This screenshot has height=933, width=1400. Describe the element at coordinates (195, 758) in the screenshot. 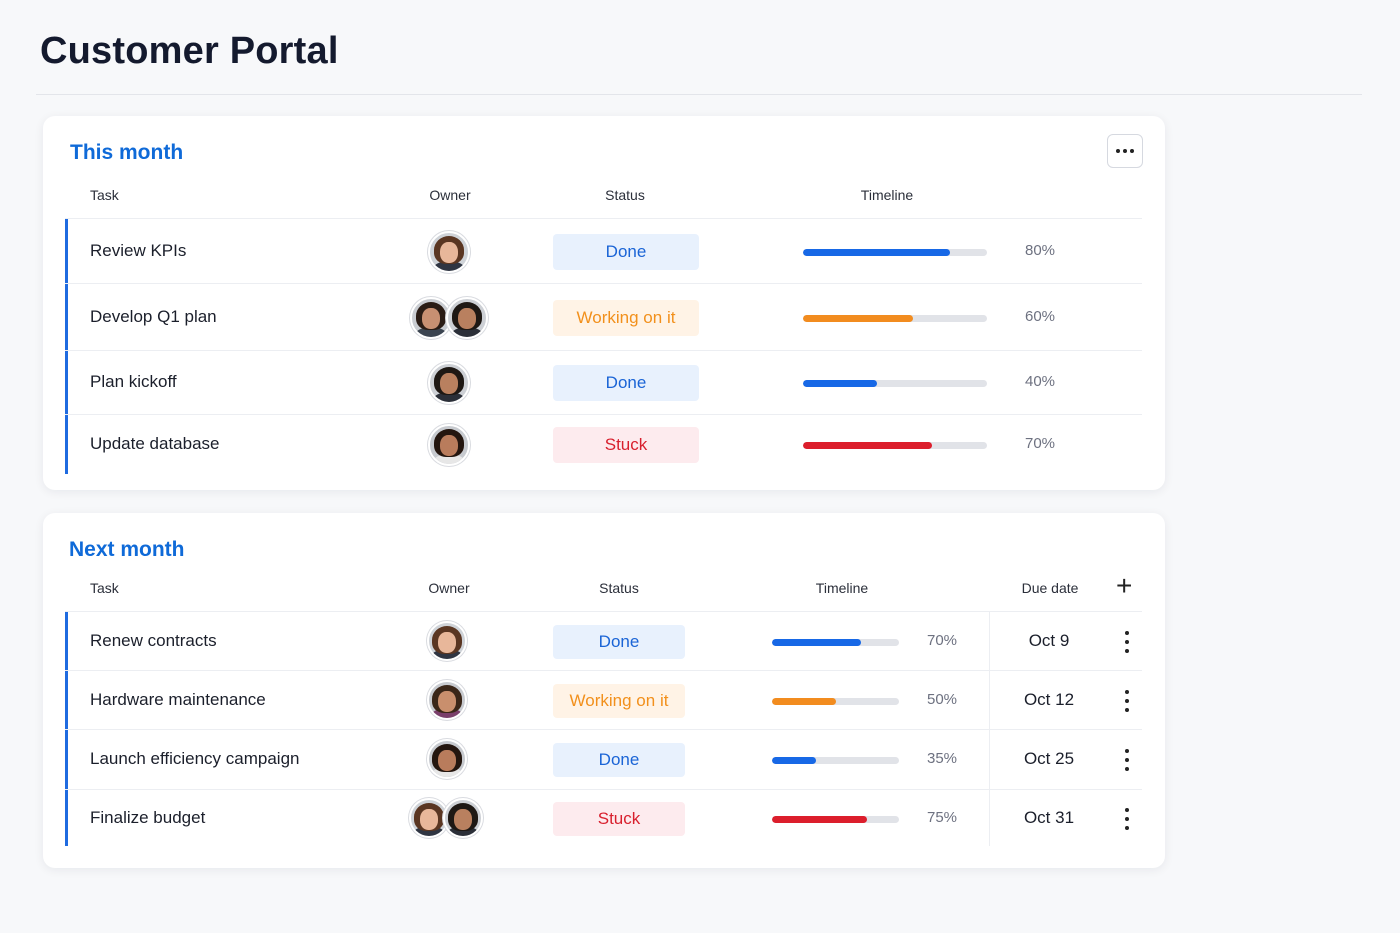

I see `task-name: Launch efficiency campaign` at that location.